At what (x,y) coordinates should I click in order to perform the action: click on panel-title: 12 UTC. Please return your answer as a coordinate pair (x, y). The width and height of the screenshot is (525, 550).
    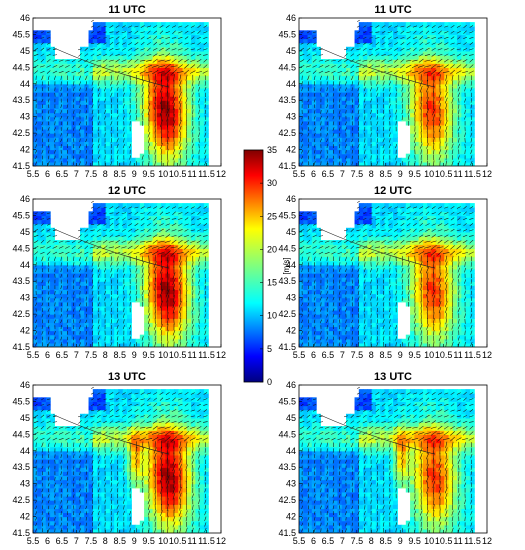
    Looking at the image, I should click on (127, 191).